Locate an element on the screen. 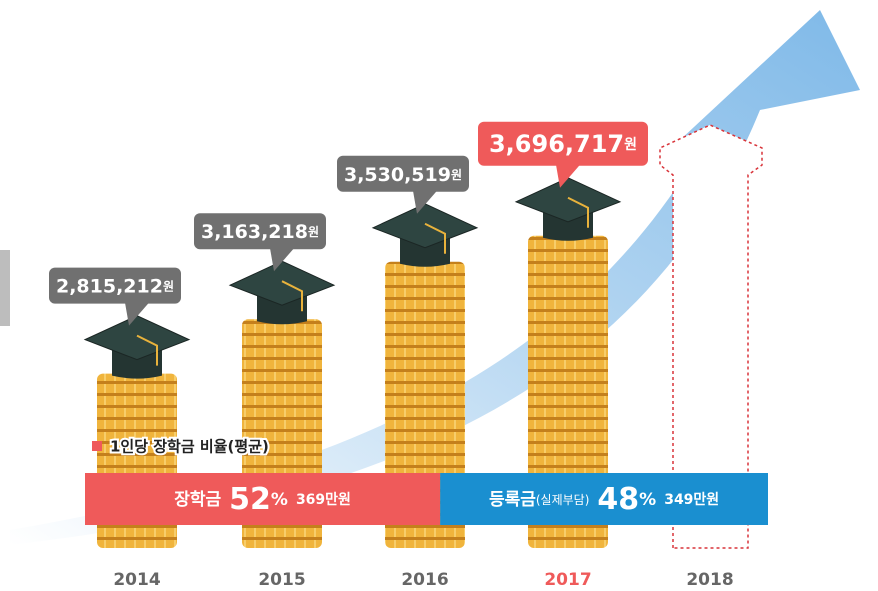 The image size is (878, 591). value-label: 3,163,218원 is located at coordinates (260, 232).